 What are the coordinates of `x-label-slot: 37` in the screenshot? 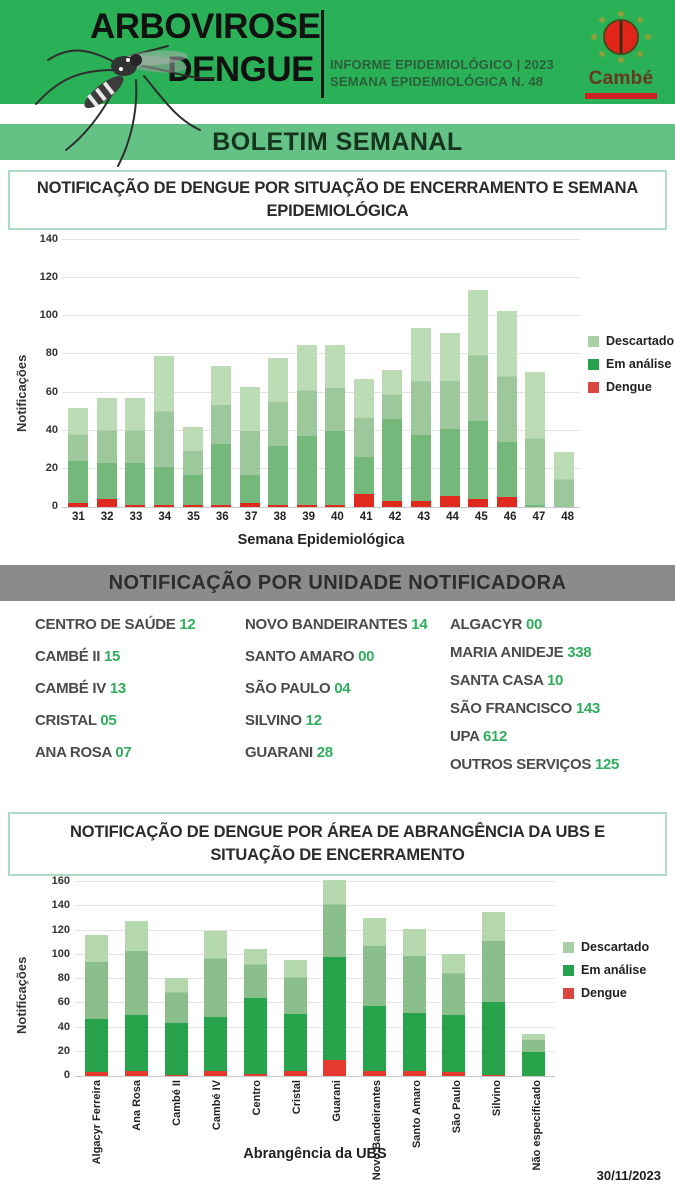 It's located at (251, 520).